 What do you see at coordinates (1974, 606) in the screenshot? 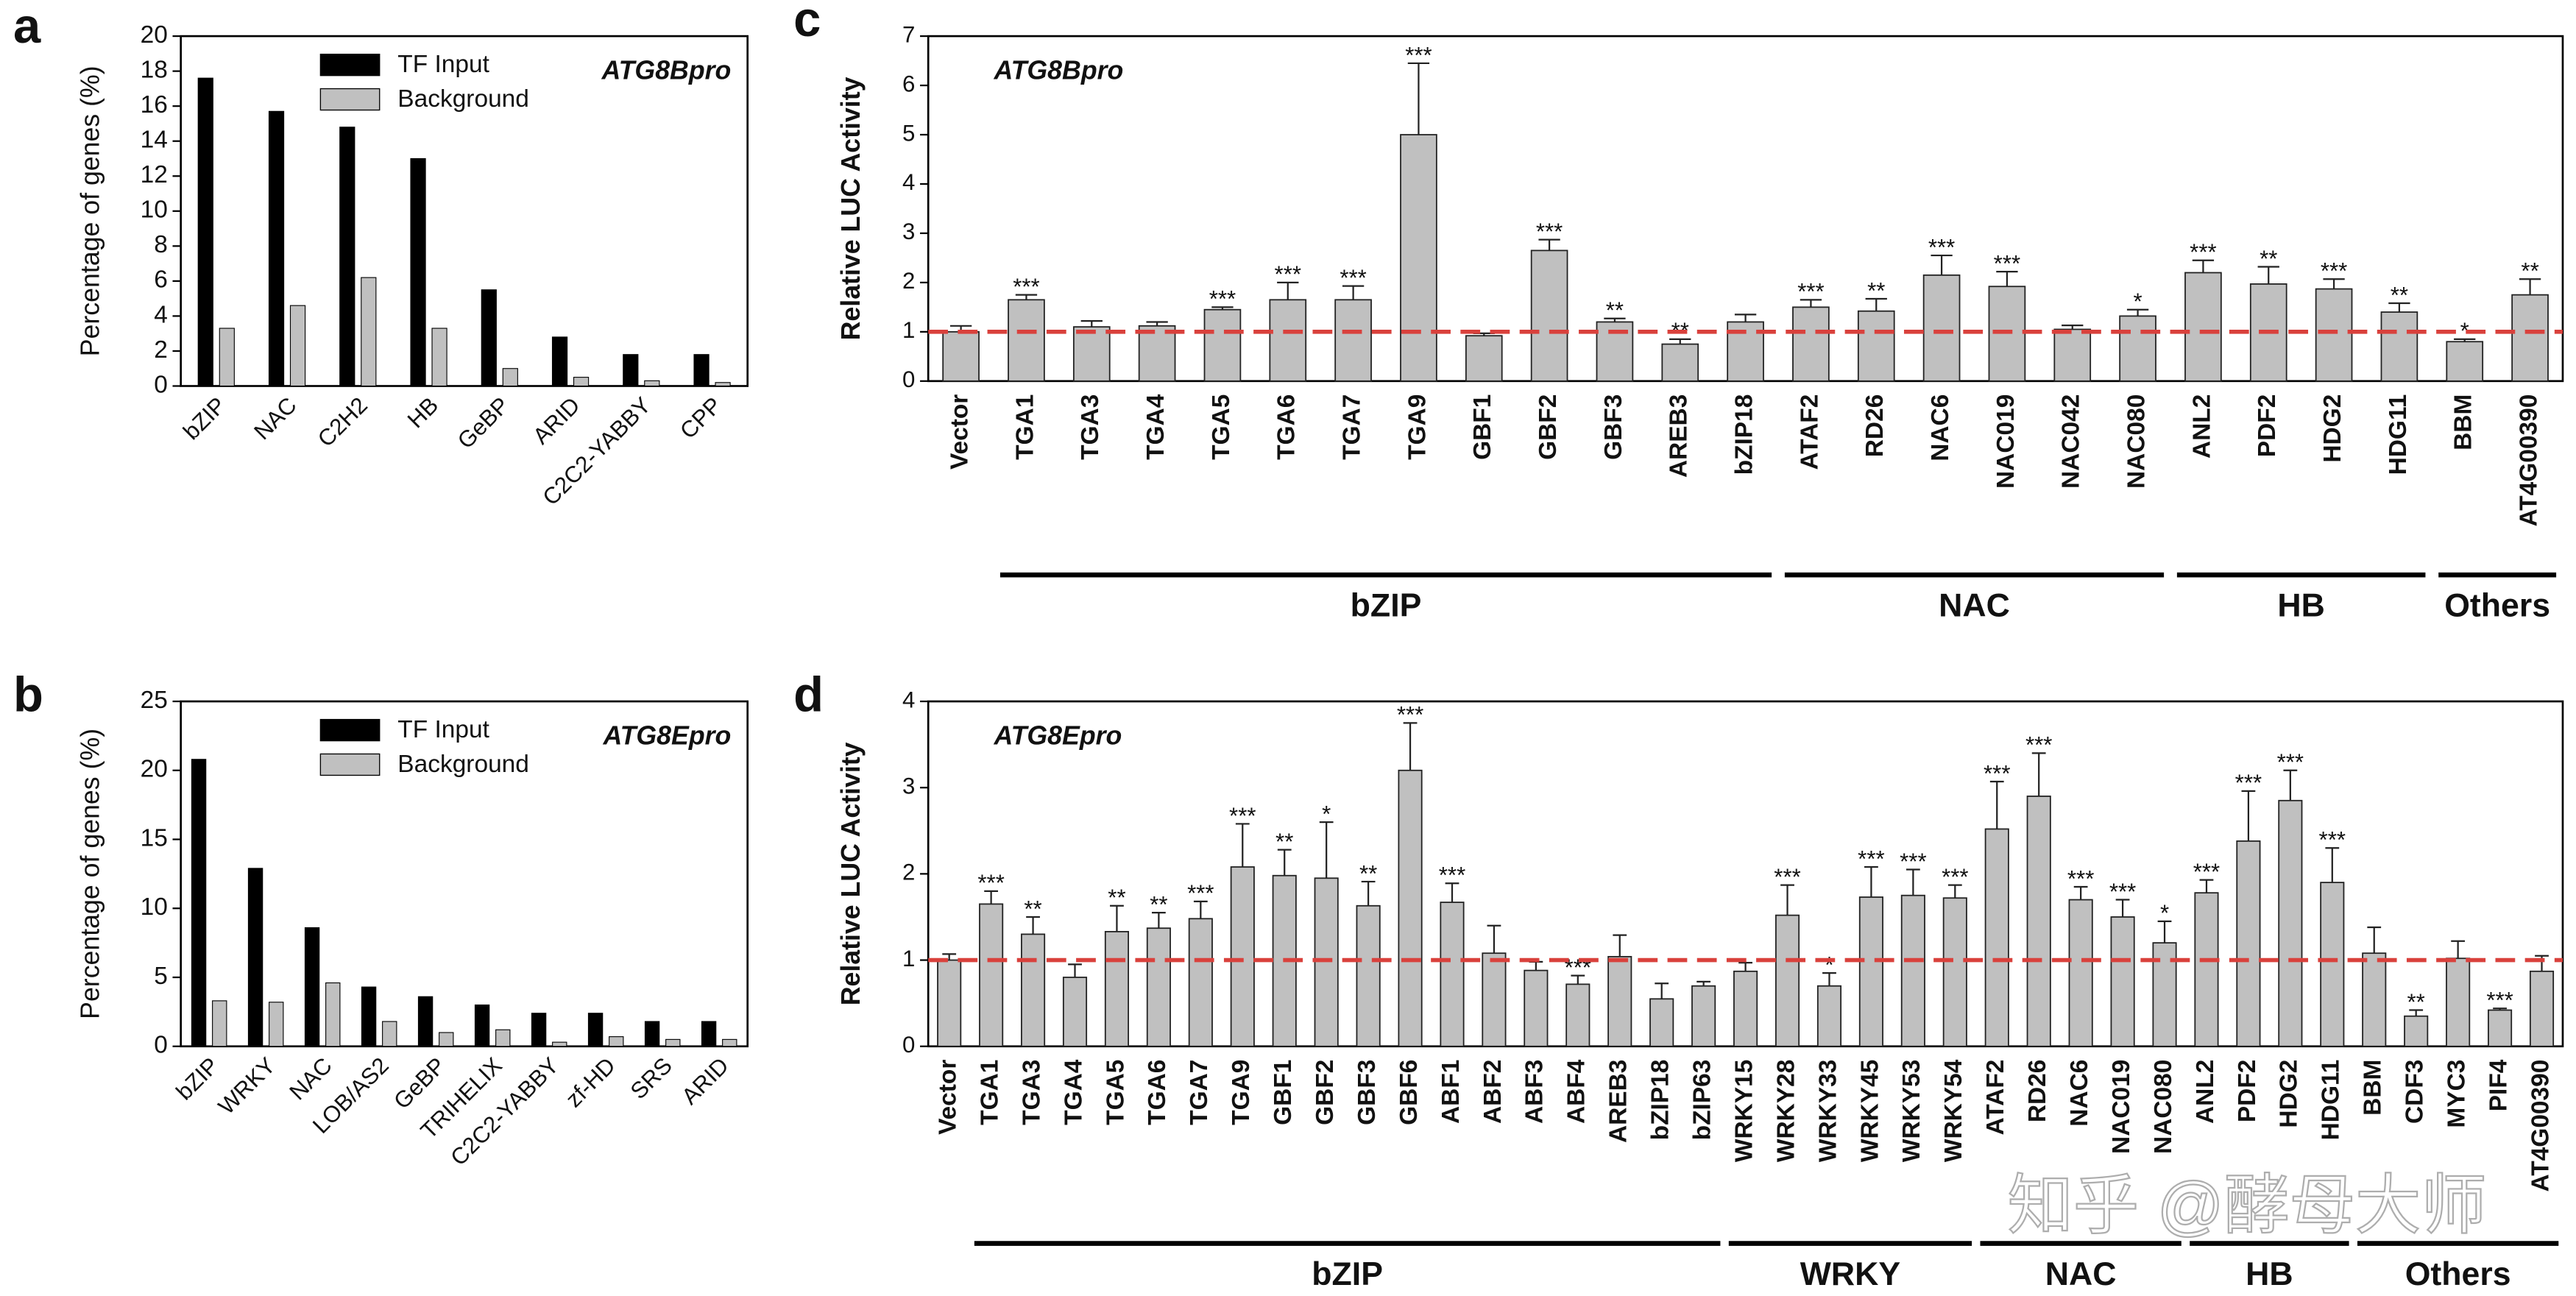
I see `group-label: NAC` at bounding box center [1974, 606].